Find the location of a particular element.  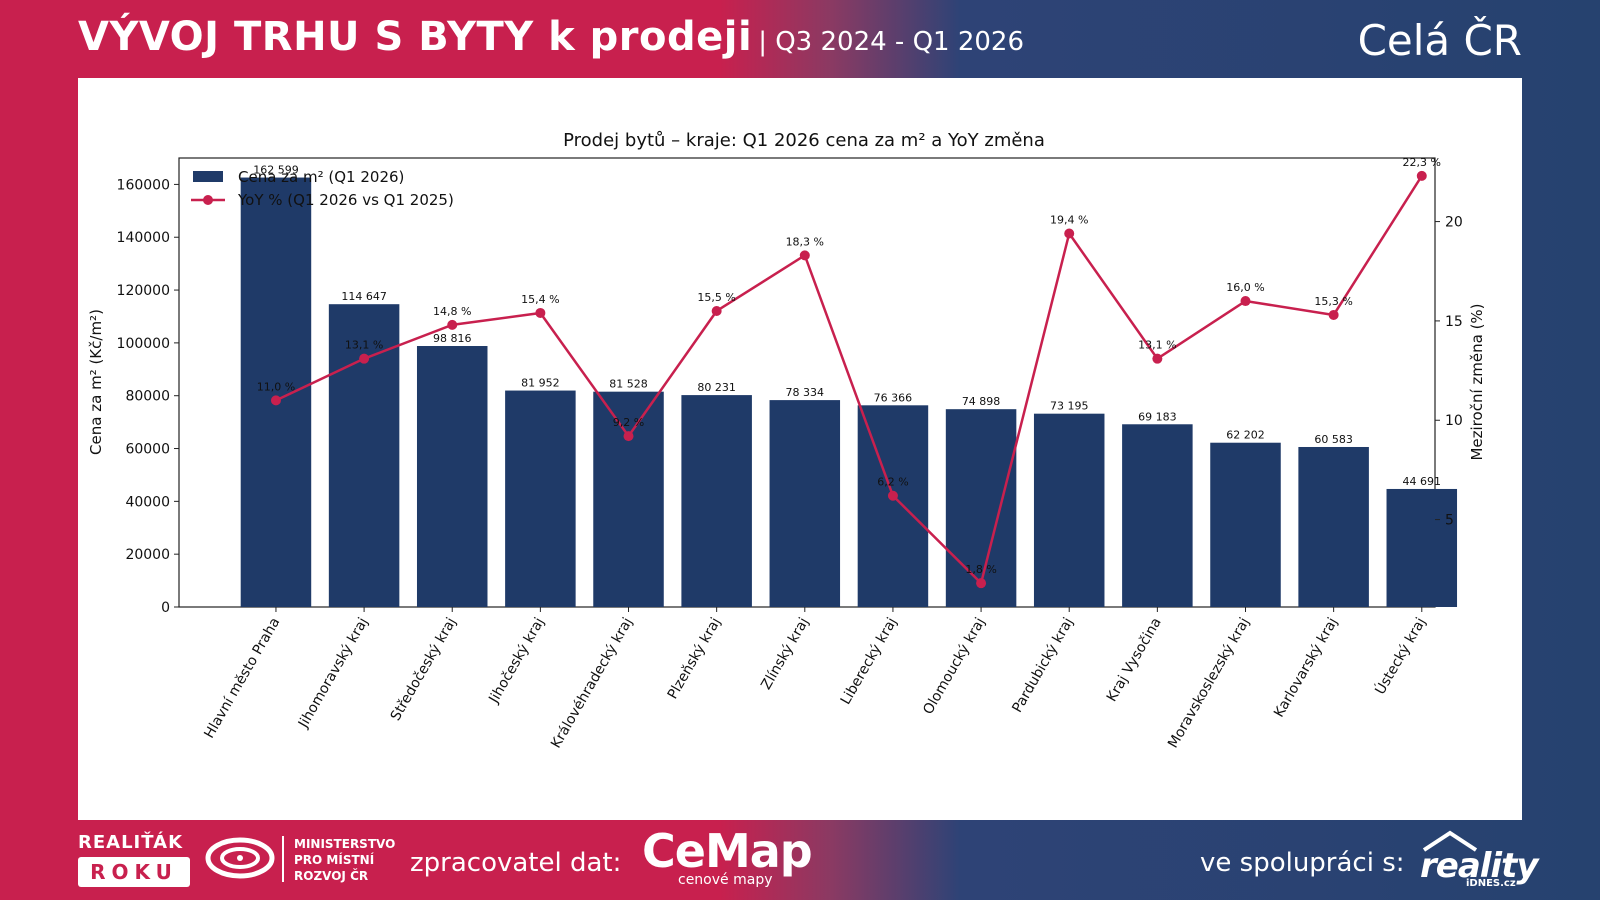

y-tick-label: 160000 is located at coordinates (143, 185).